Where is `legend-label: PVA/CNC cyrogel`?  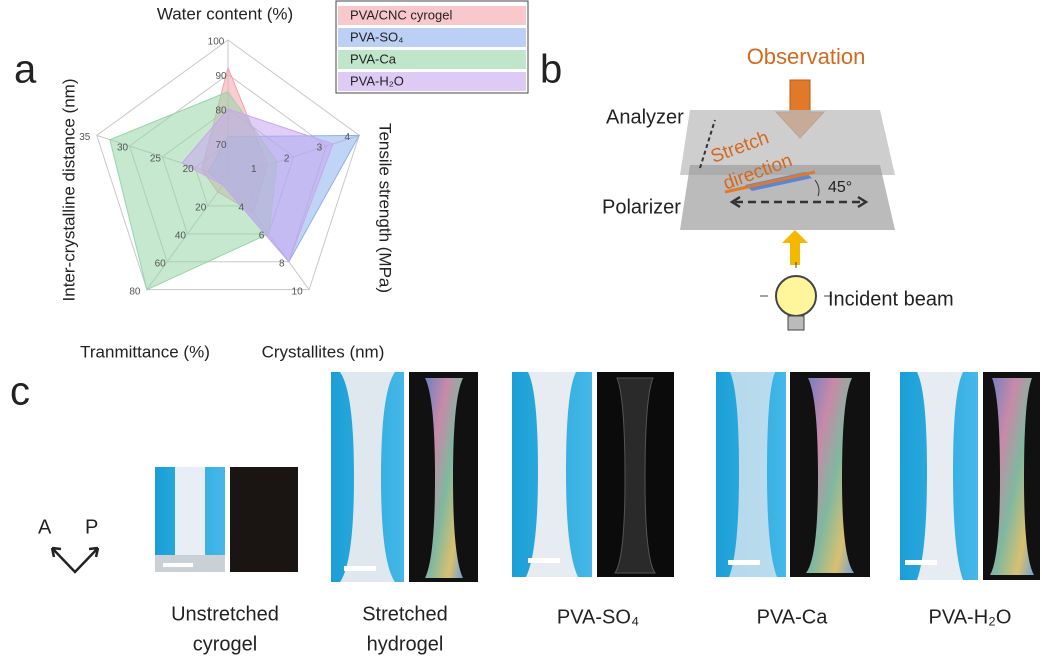
legend-label: PVA/CNC cyrogel is located at coordinates (401, 14).